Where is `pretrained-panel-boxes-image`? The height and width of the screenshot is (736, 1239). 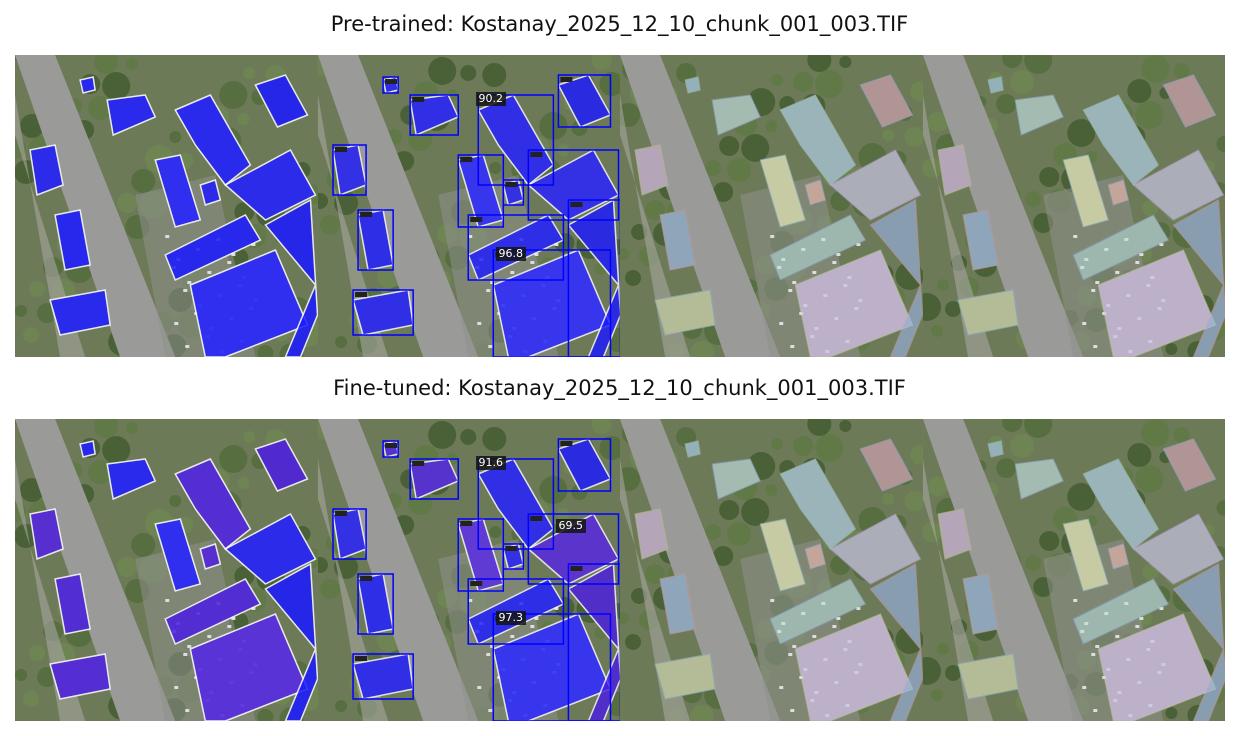 pretrained-panel-boxes-image is located at coordinates (468, 206).